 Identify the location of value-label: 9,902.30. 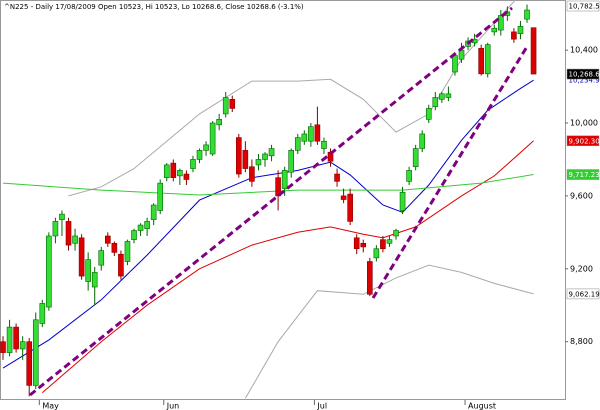
(584, 141).